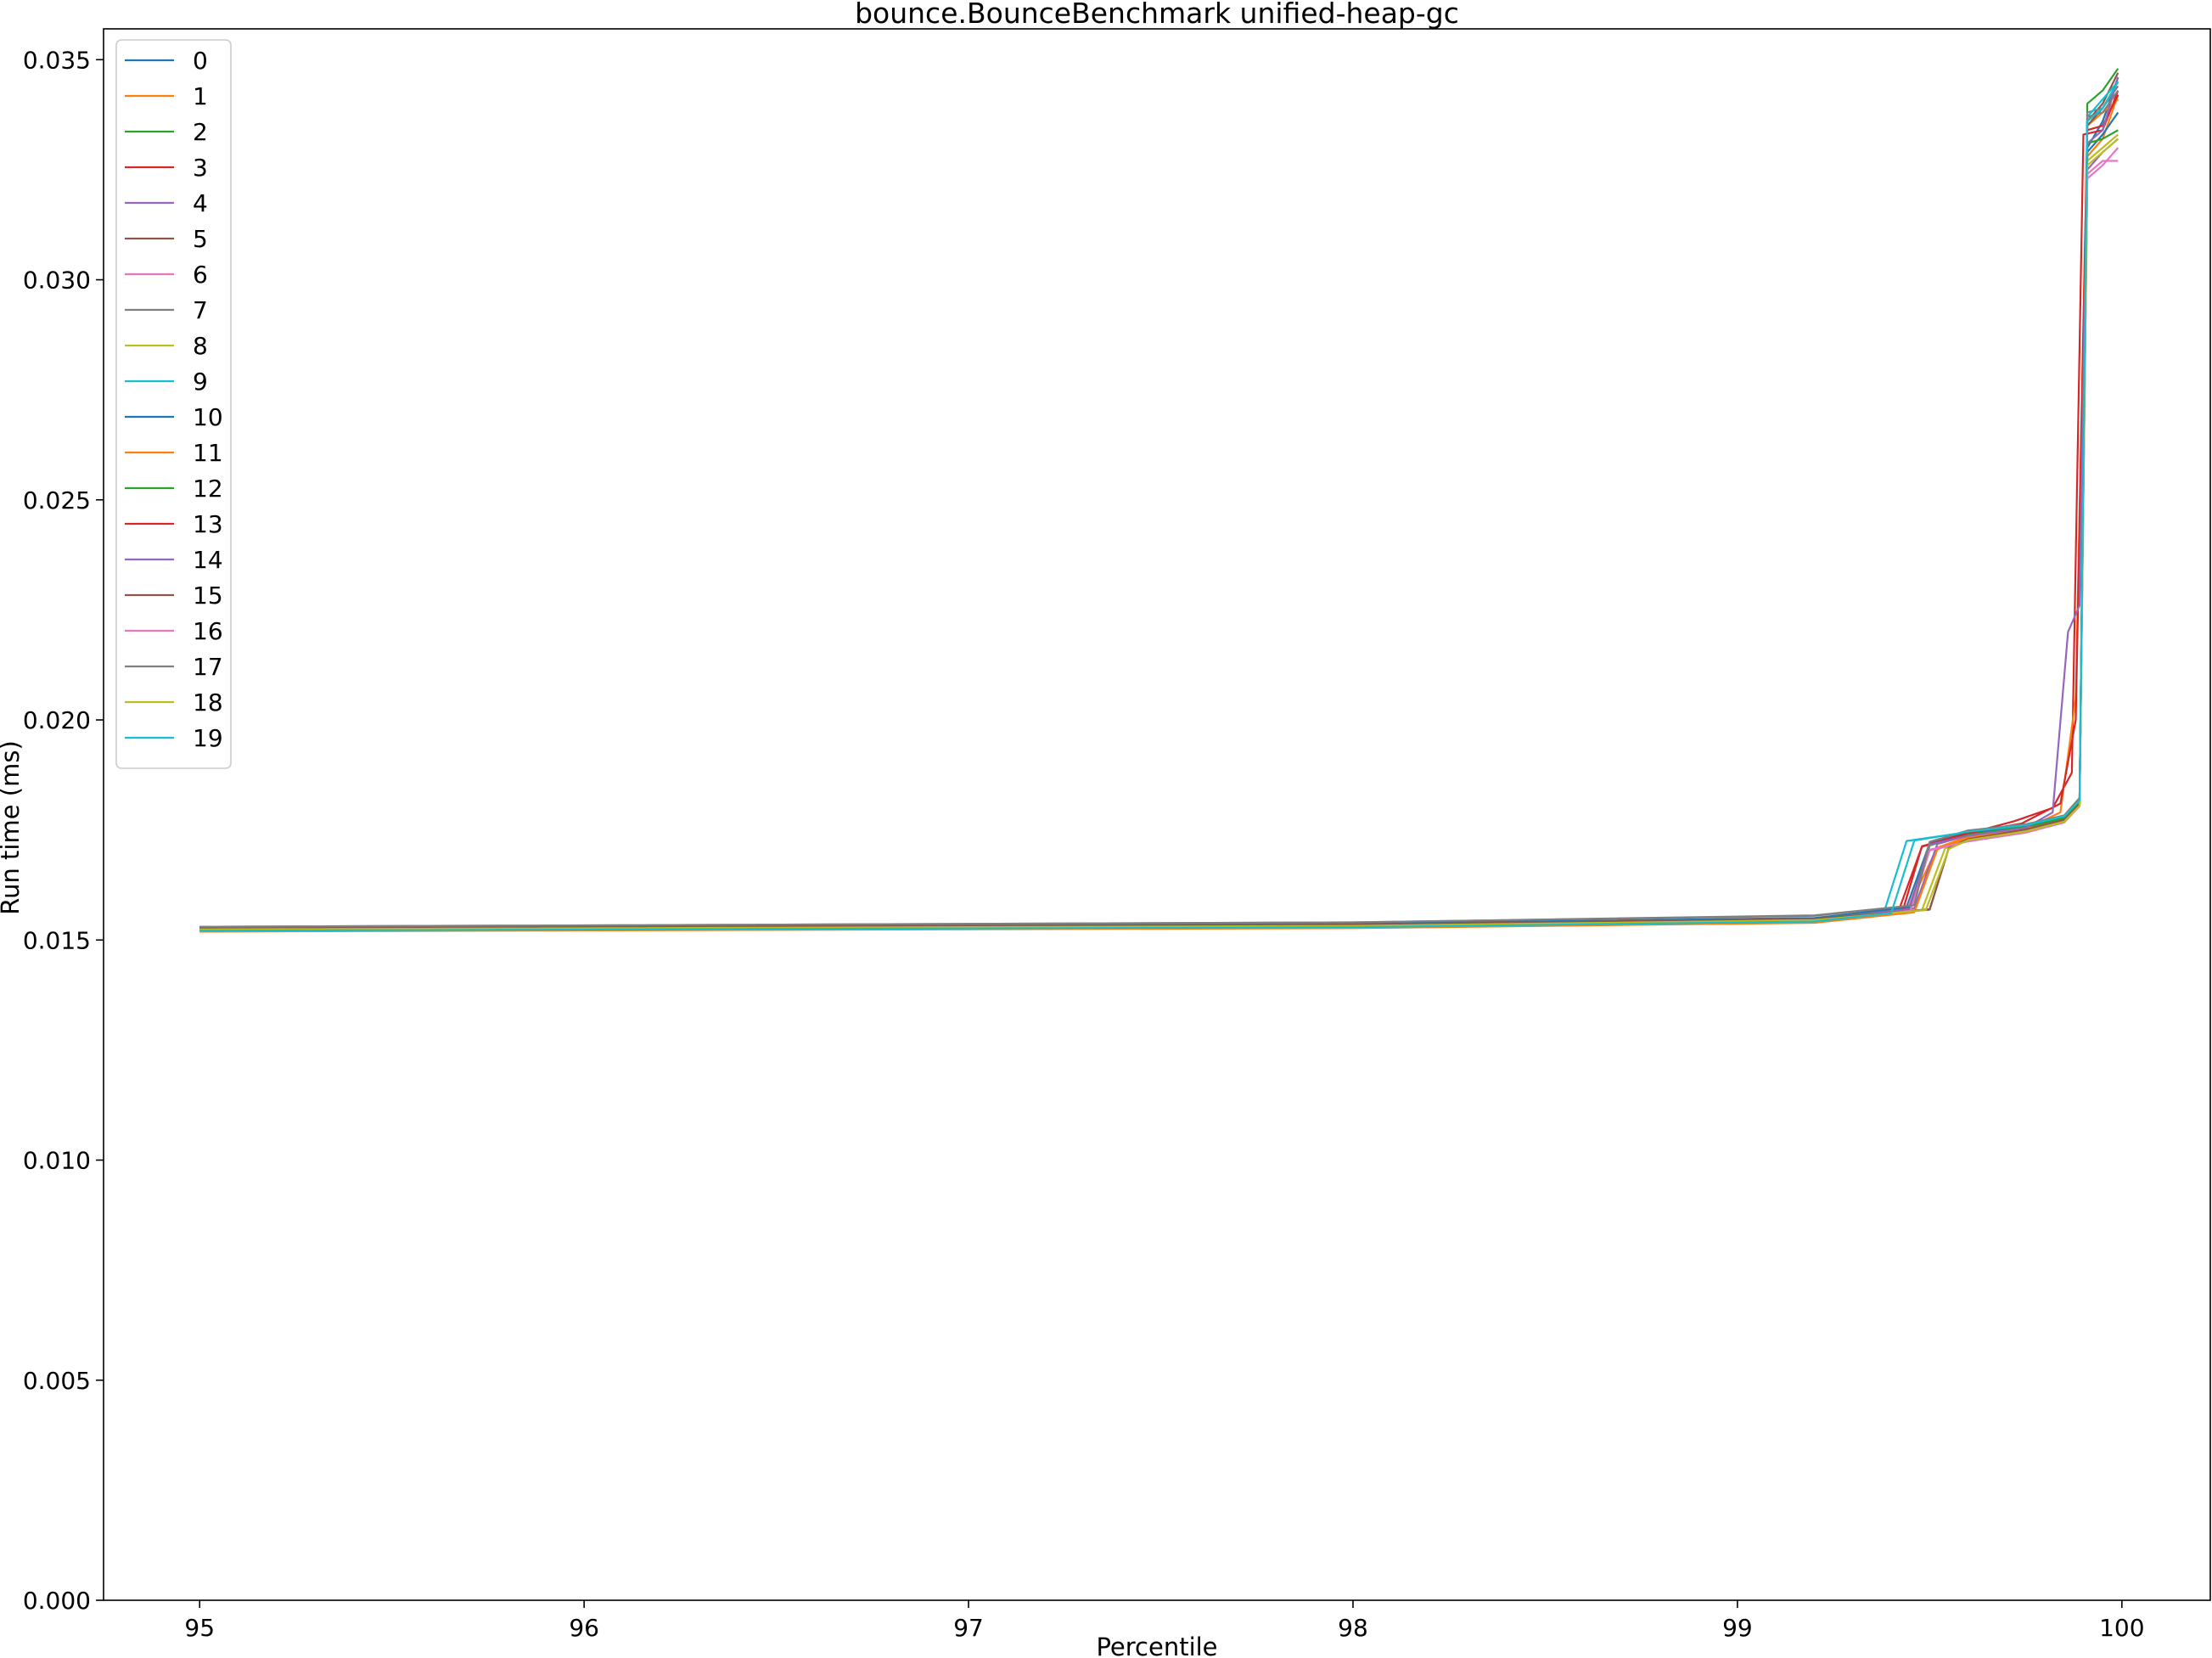  Describe the element at coordinates (200, 346) in the screenshot. I see `legend-label-8: 8` at that location.